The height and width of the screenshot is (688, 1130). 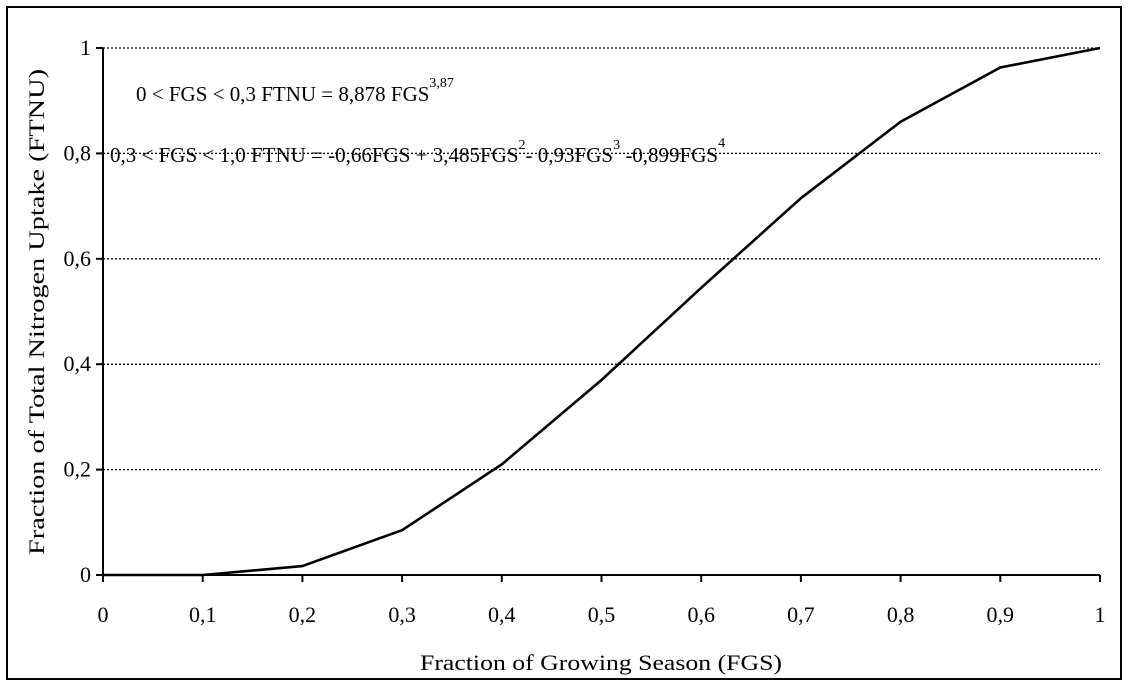 What do you see at coordinates (669, 155) in the screenshot?
I see `equation-high-part-3: -0,899FGS` at bounding box center [669, 155].